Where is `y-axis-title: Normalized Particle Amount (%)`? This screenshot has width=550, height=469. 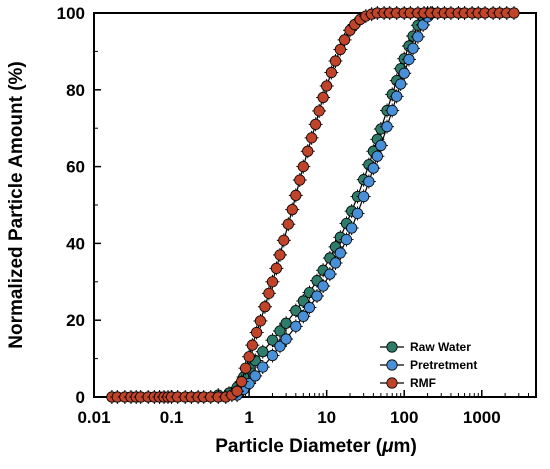 y-axis-title: Normalized Particle Amount (%) is located at coordinates (16, 205).